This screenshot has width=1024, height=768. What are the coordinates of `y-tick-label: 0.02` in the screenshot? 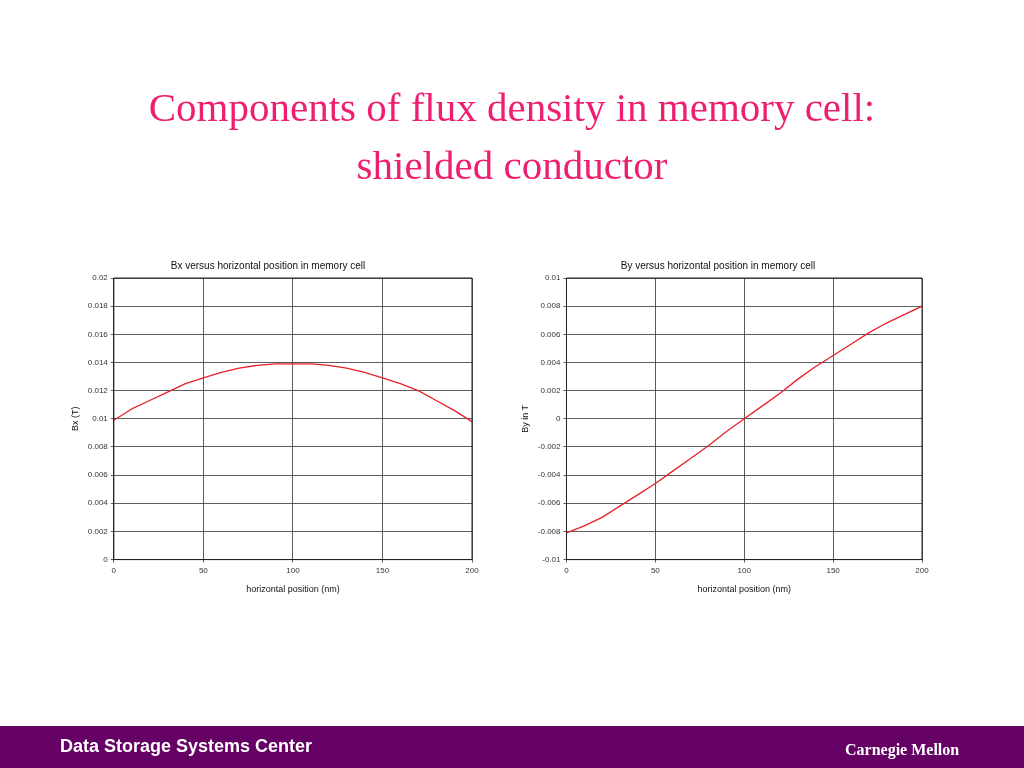 It's located at (100, 278).